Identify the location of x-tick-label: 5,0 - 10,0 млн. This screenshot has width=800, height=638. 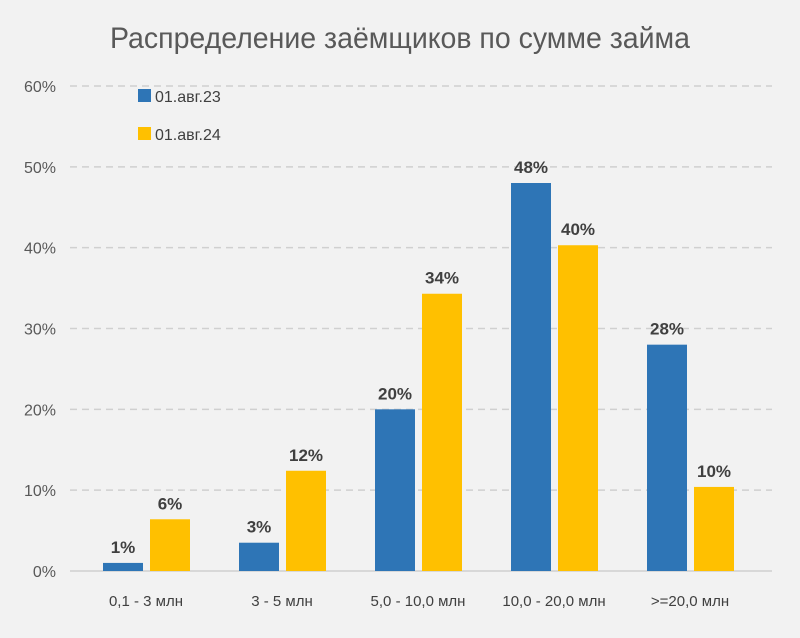
(418, 601).